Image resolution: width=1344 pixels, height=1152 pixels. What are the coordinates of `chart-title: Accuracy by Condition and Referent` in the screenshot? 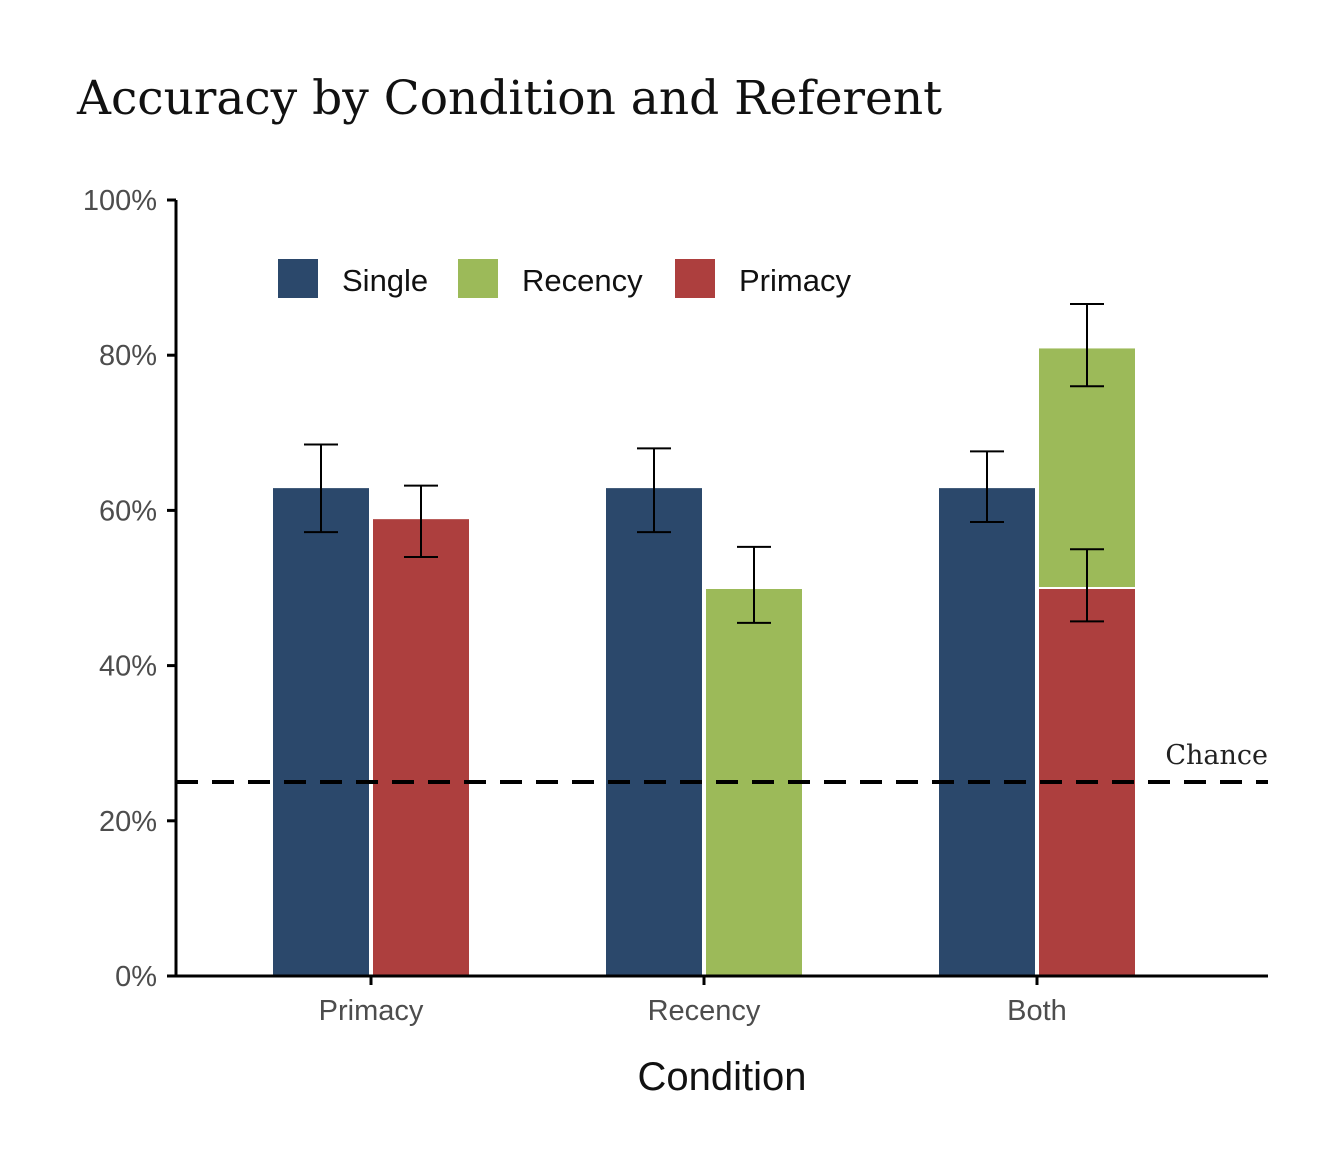 It's located at (509, 98).